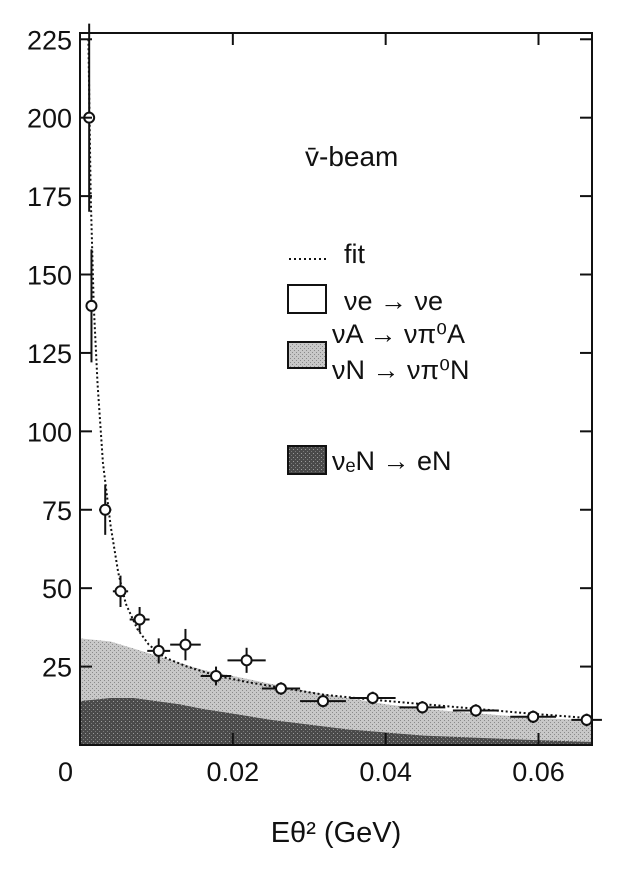 The image size is (641, 875). Describe the element at coordinates (57, 511) in the screenshot. I see `y-tick-label: 75` at that location.